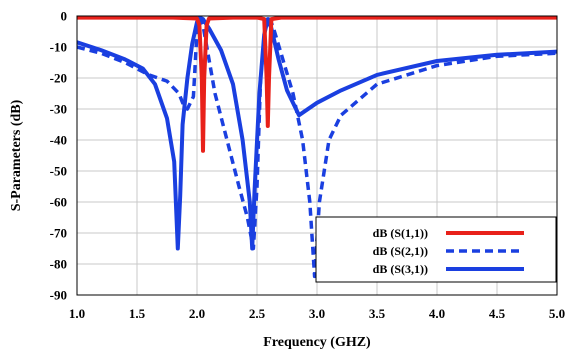 The image size is (581, 351). Describe the element at coordinates (58, 171) in the screenshot. I see `y-tick-label: -50` at that location.